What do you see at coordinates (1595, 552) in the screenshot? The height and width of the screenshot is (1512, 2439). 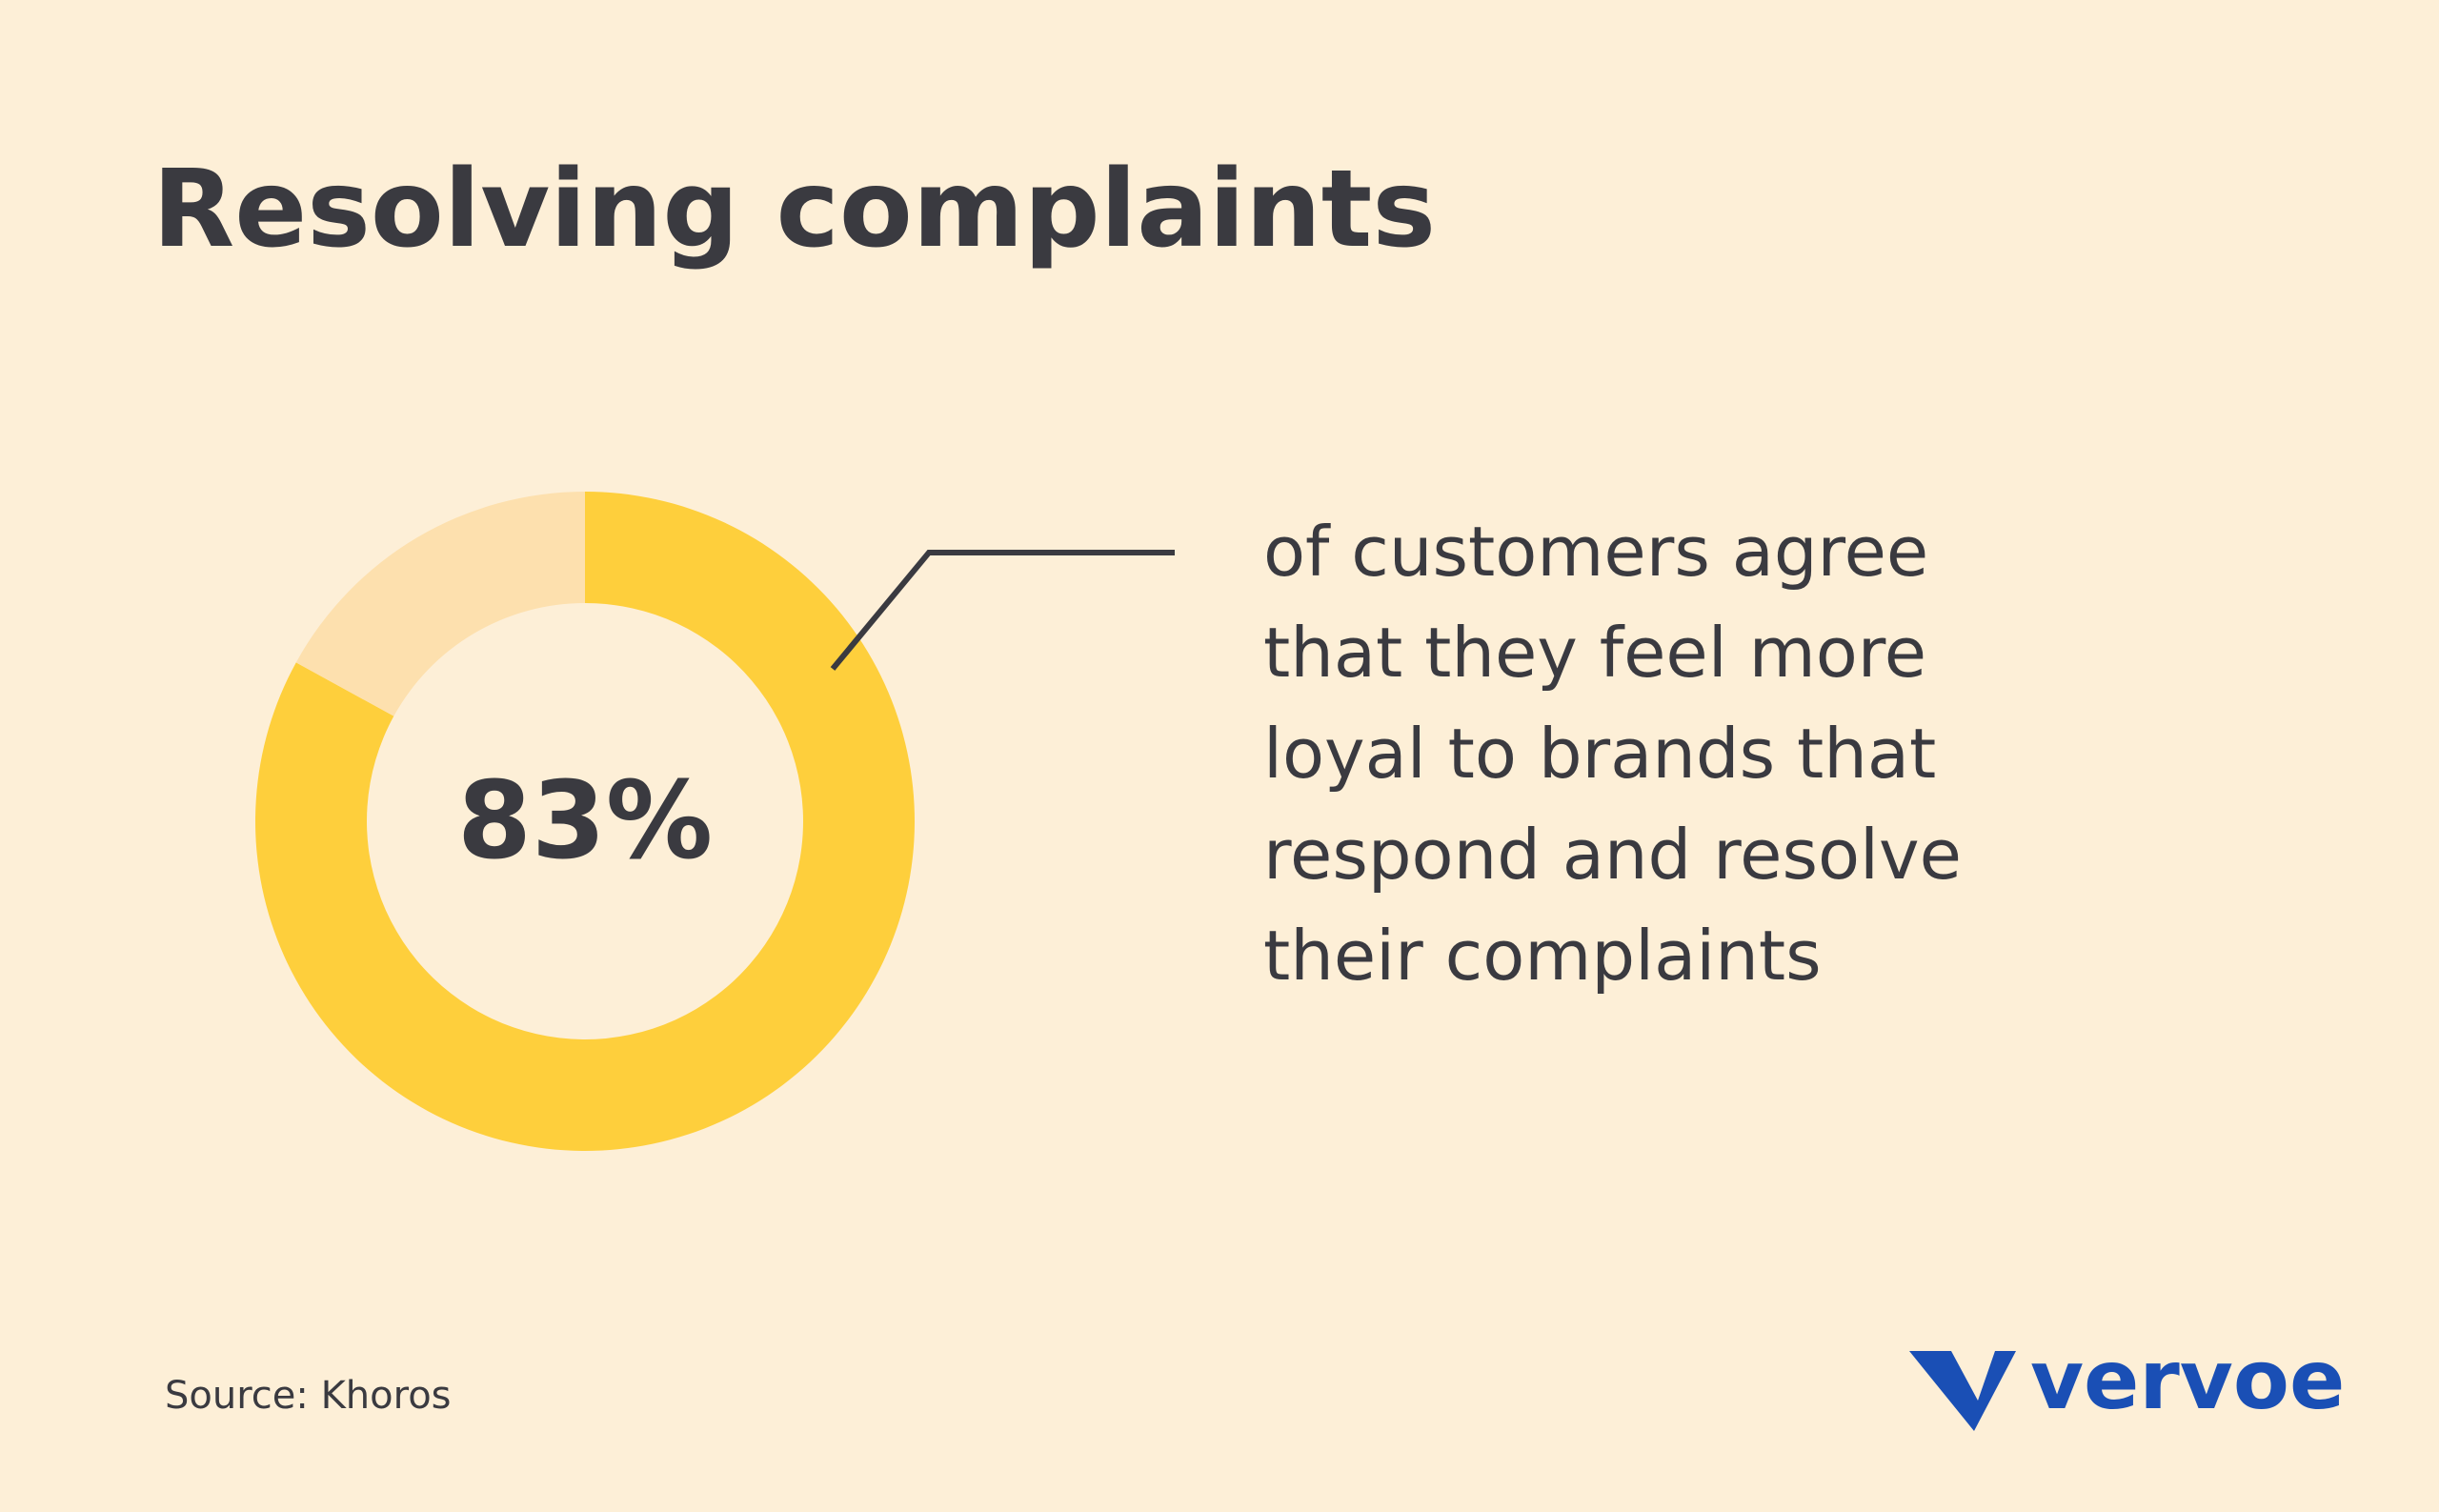 I see `annotation-line: of customers agree` at bounding box center [1595, 552].